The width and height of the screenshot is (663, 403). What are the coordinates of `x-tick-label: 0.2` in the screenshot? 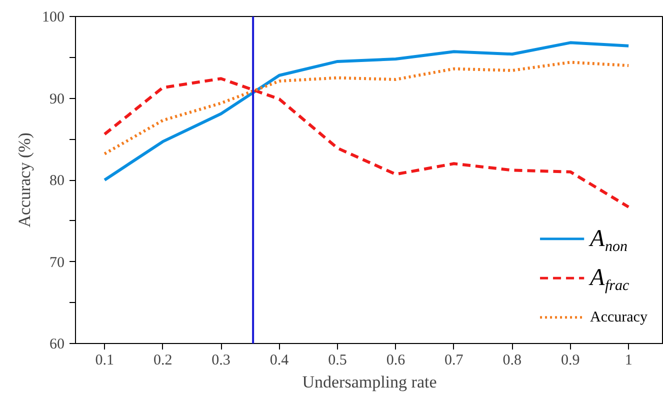 It's located at (162, 360).